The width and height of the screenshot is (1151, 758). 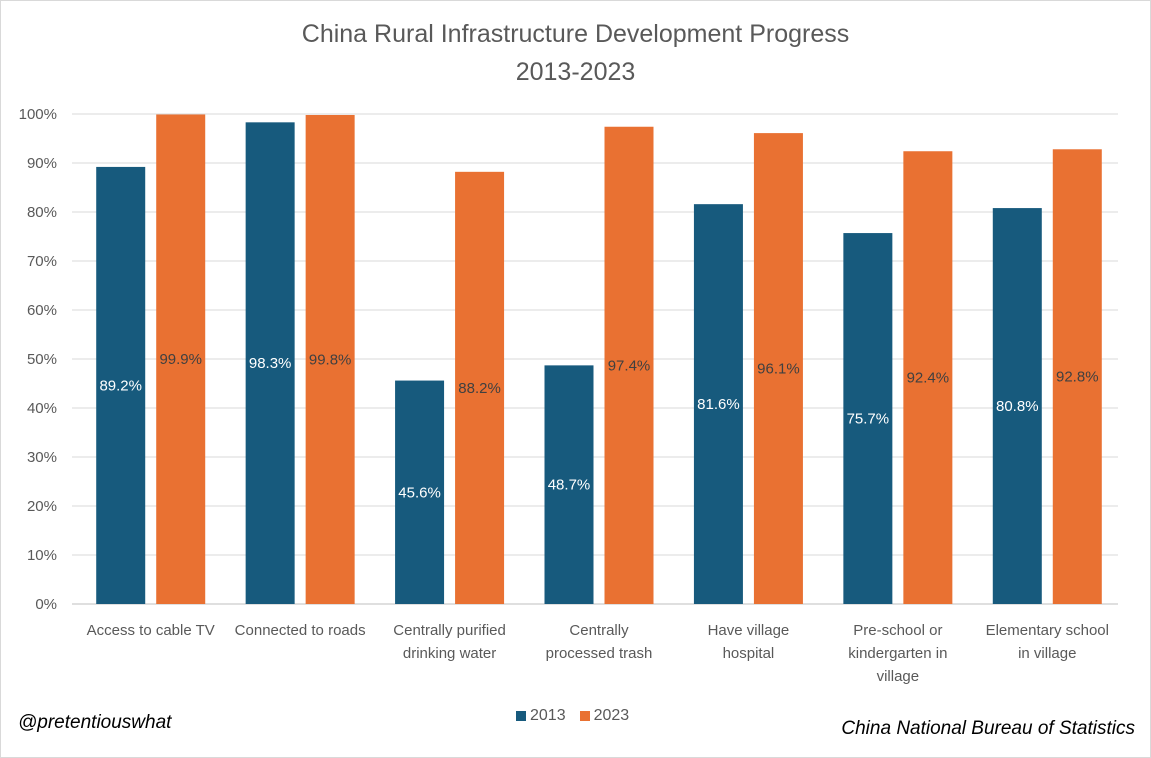 I want to click on data-label-2023: 99.9%, so click(x=180, y=359).